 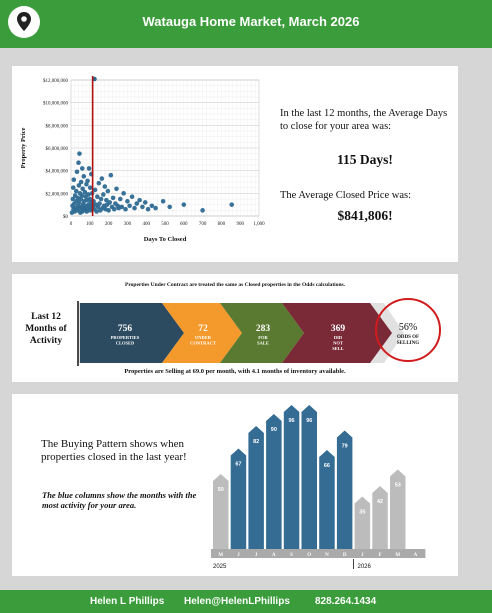 What do you see at coordinates (125, 337) in the screenshot?
I see `segment-label: PROPERTIES` at bounding box center [125, 337].